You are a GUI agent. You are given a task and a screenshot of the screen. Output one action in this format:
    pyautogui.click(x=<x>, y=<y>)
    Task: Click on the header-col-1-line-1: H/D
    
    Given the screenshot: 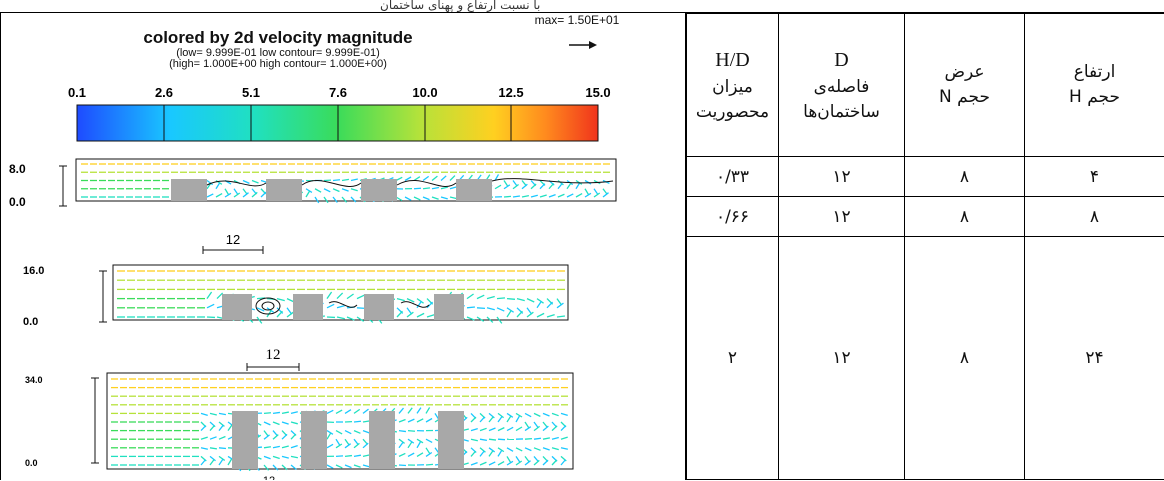 What is the action you would take?
    pyautogui.click(x=732, y=60)
    